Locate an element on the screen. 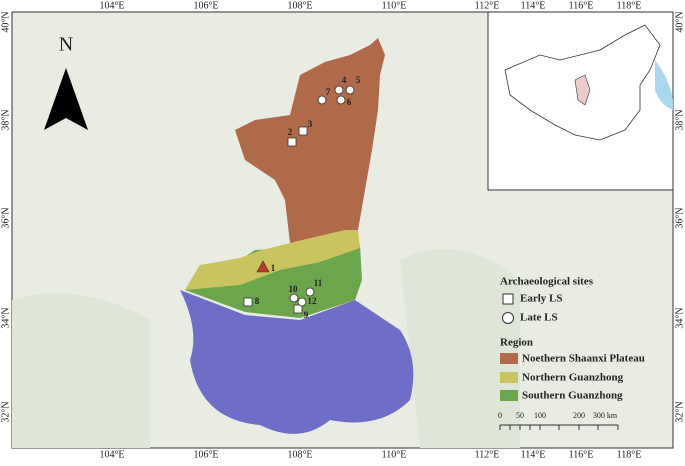  scale-bar is located at coordinates (559, 427).